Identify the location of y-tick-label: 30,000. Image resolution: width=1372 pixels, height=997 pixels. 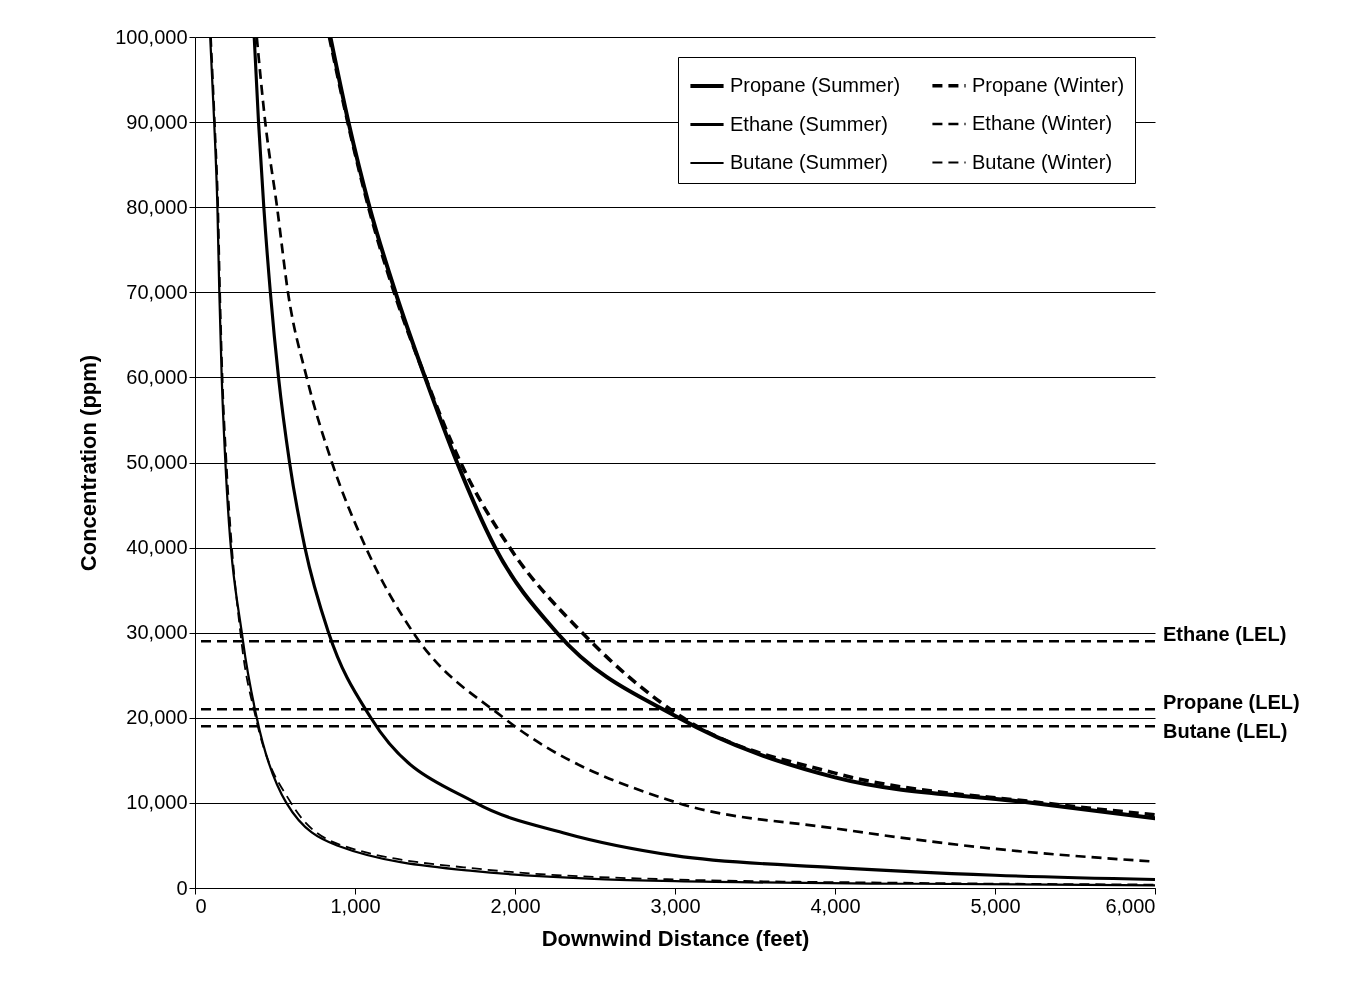
(157, 632).